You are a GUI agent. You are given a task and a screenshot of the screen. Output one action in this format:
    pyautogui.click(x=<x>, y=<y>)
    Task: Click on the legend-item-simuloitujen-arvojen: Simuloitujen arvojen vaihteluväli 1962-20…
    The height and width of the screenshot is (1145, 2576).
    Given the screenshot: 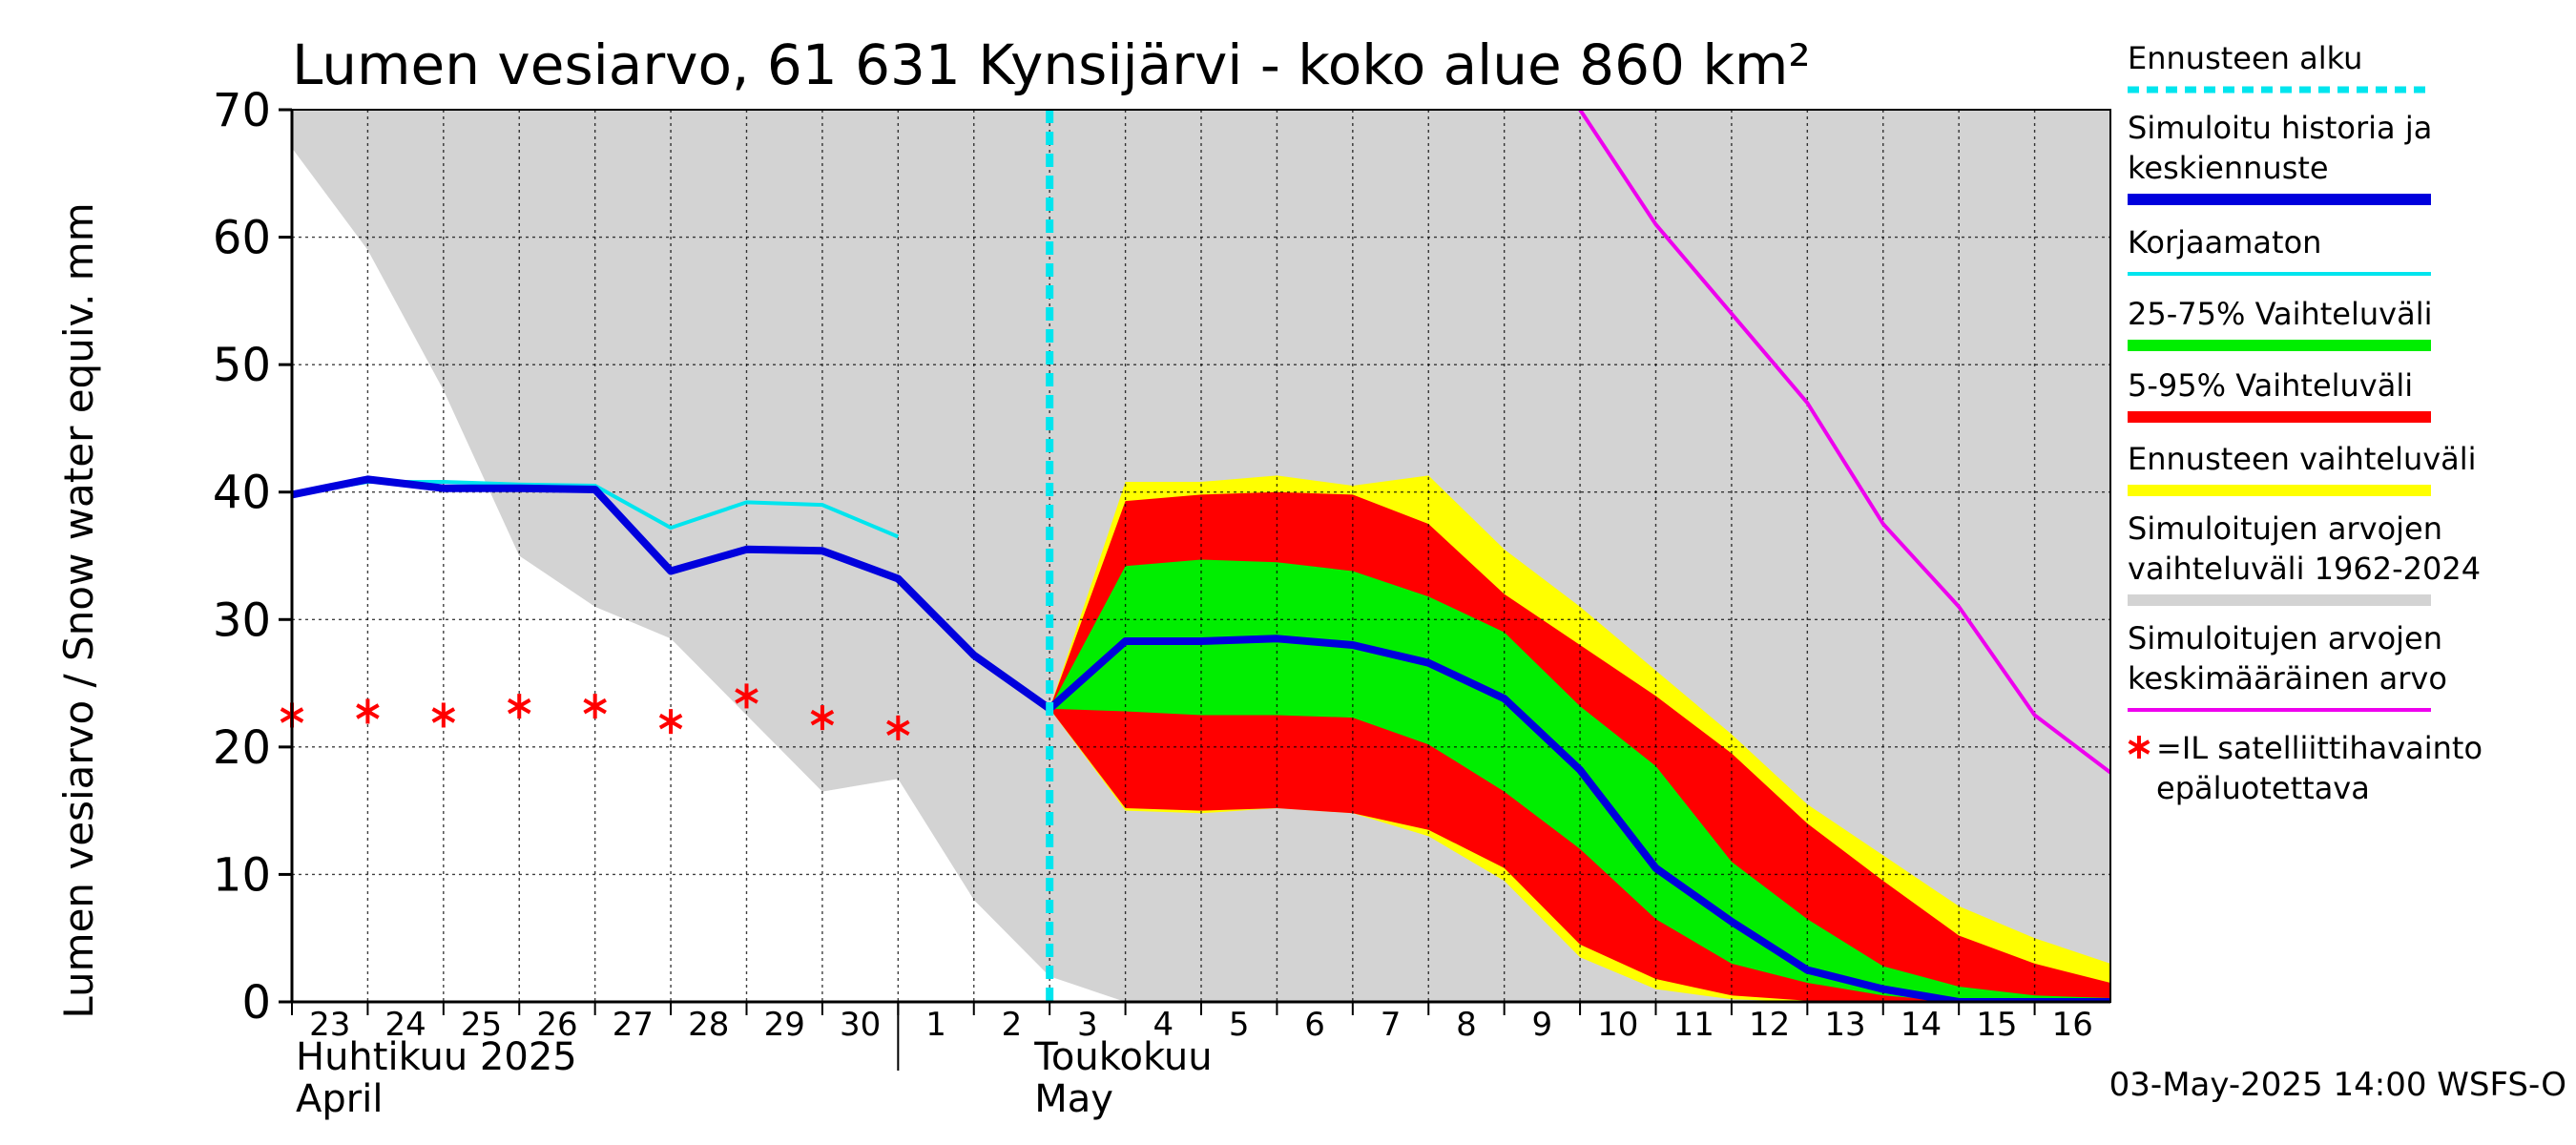 What is the action you would take?
    pyautogui.click(x=2304, y=558)
    